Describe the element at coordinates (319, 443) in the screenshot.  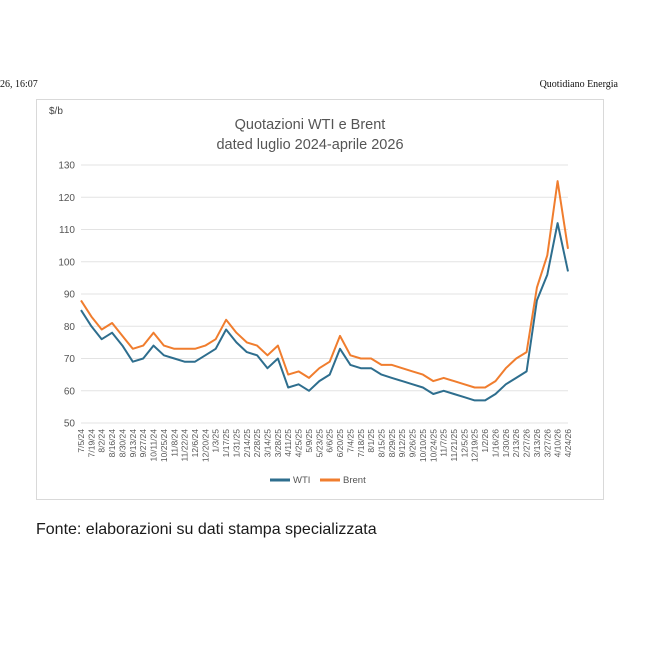
I see `x-tick-label: 5/23/25` at that location.